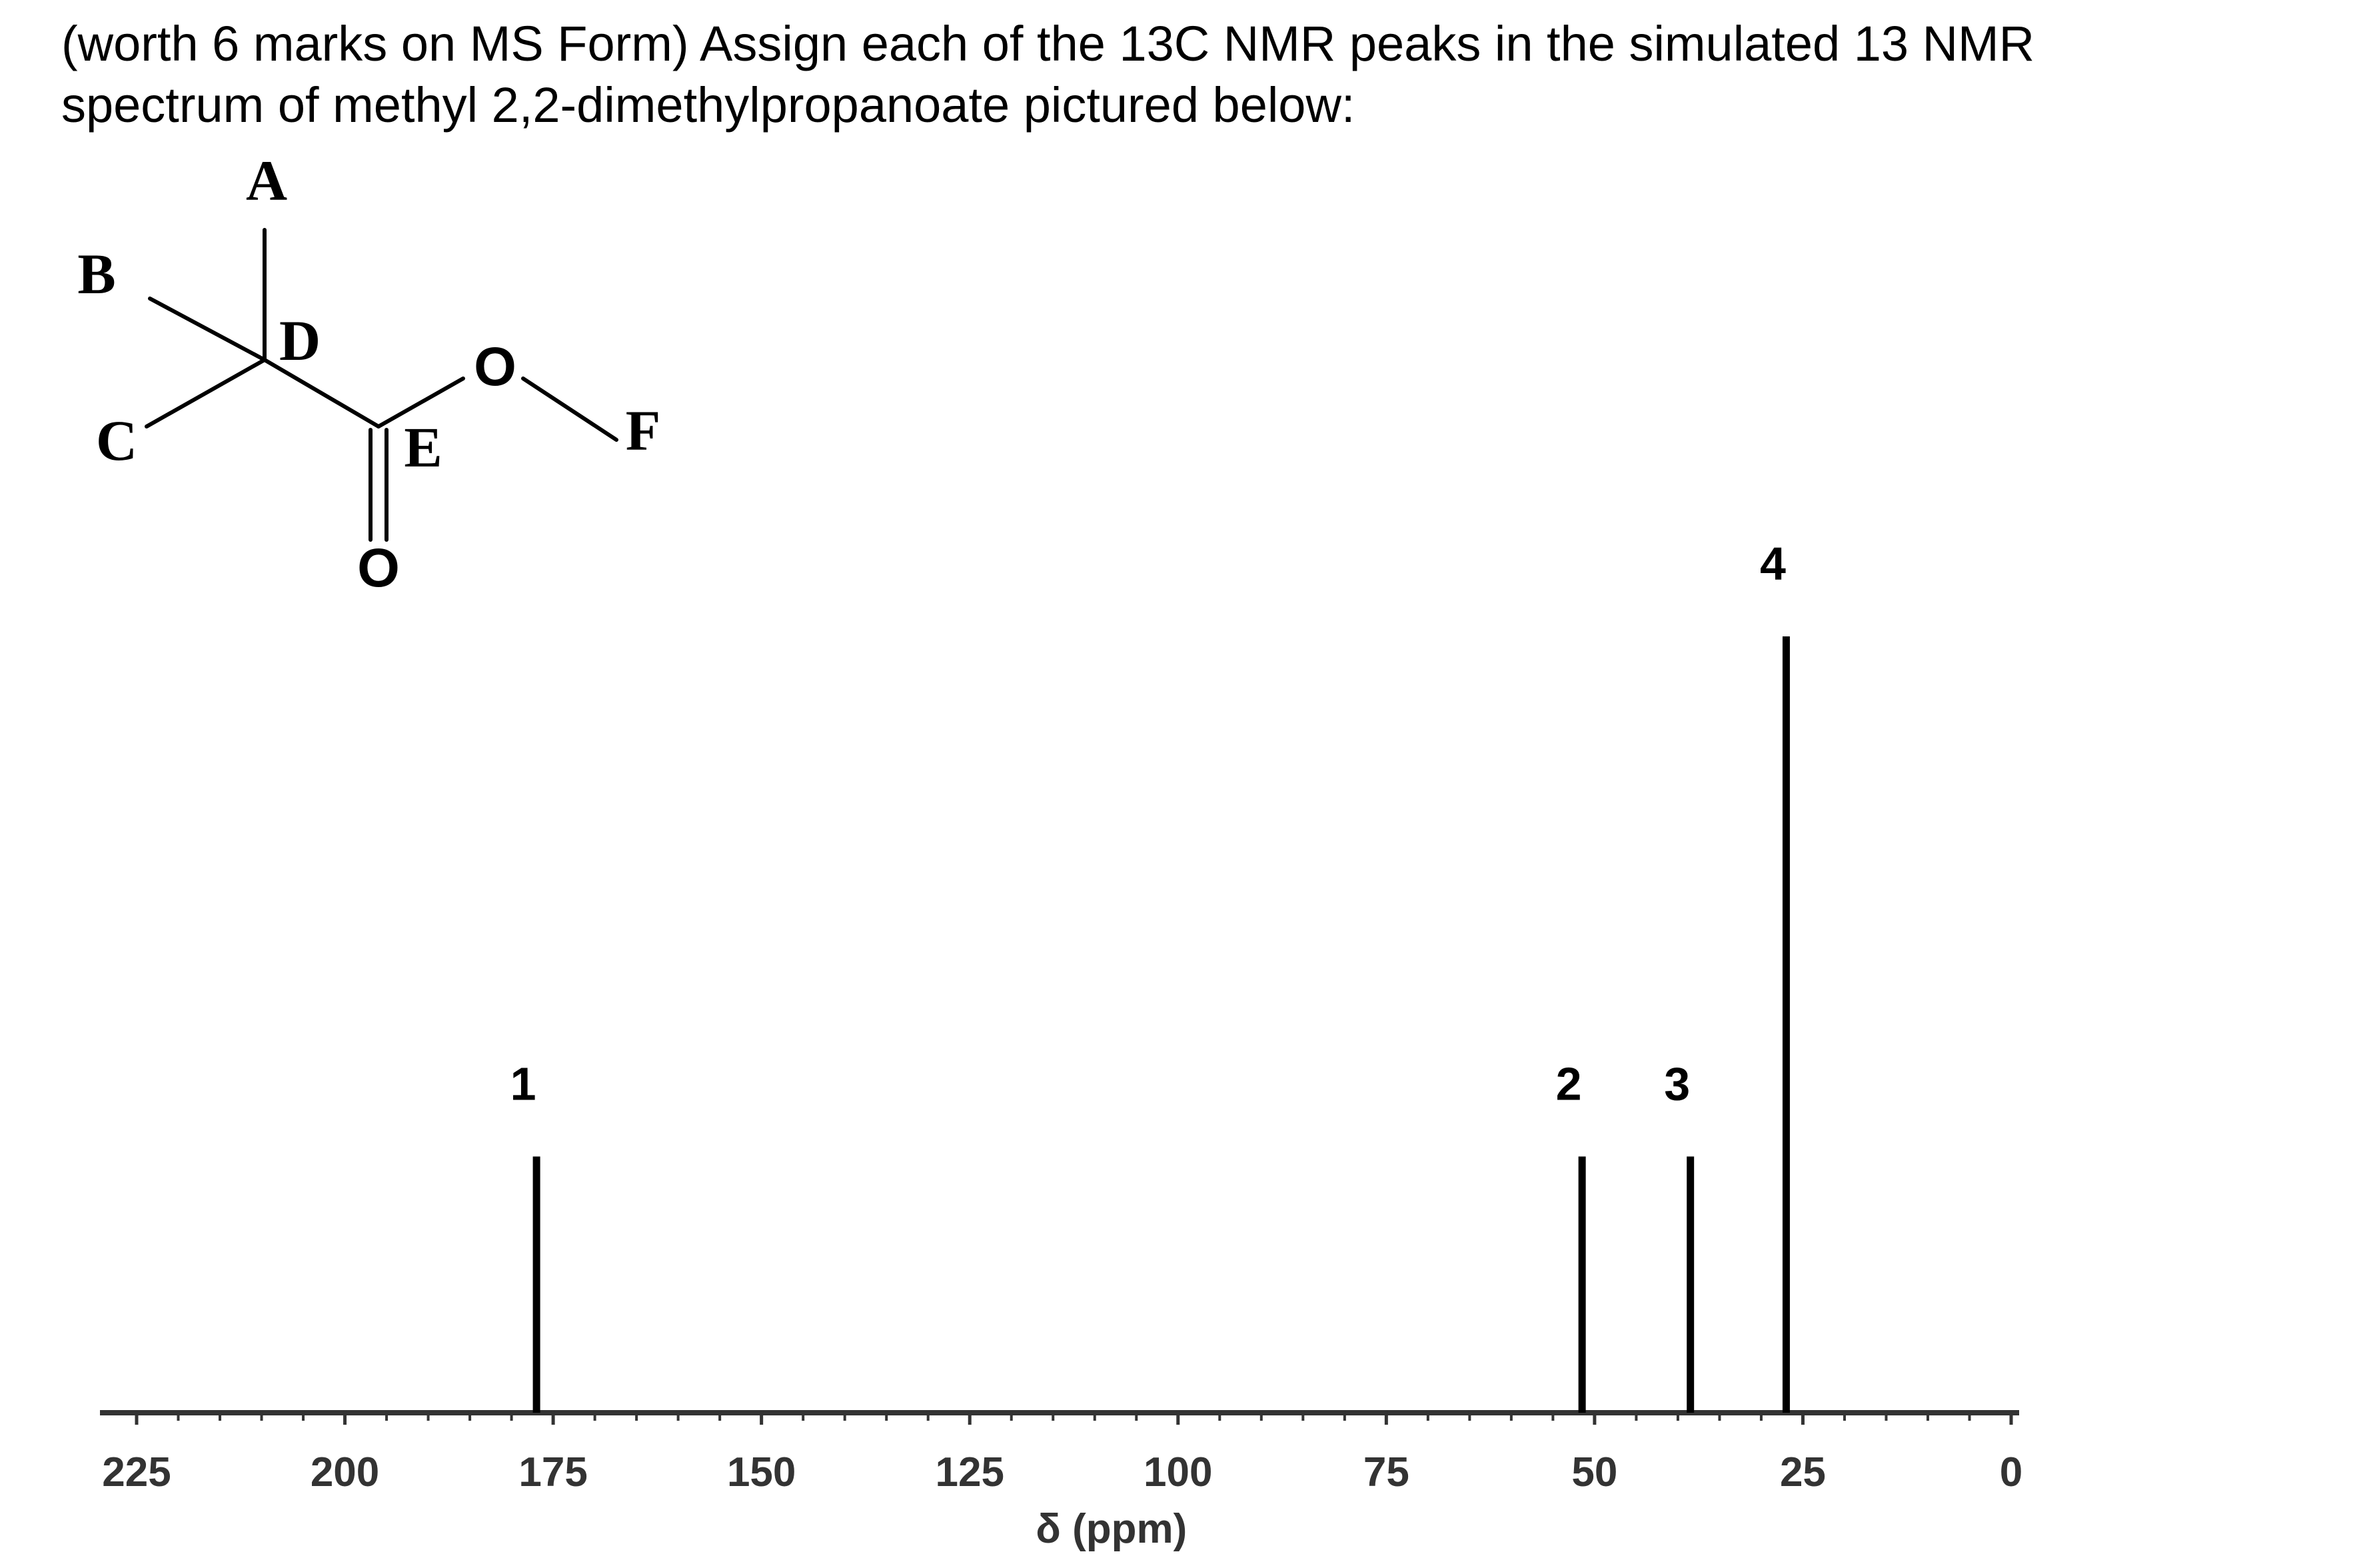 This screenshot has width=2375, height=1568. I want to click on tick-label: 75, so click(1386, 1472).